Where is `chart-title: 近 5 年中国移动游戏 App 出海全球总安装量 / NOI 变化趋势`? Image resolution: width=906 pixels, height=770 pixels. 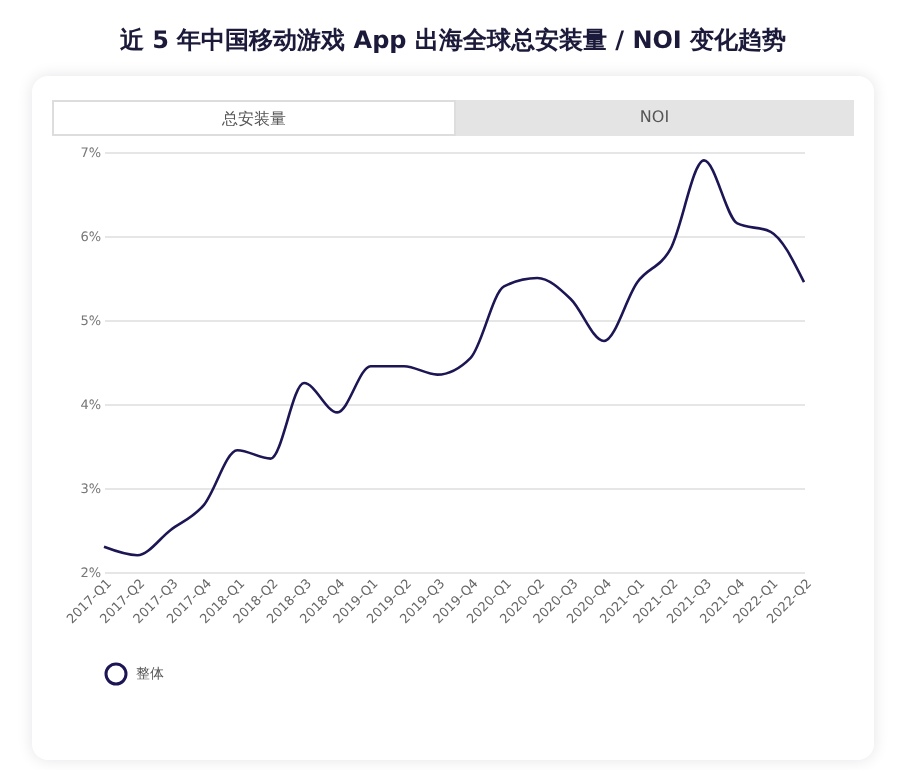 chart-title: 近 5 年中国移动游戏 App 出海全球总安装量 / NOI 变化趋势 is located at coordinates (453, 41).